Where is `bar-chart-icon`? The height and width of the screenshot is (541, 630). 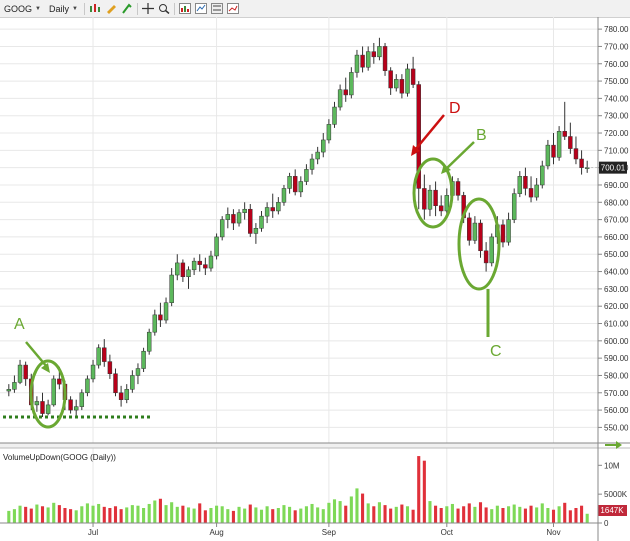 bar-chart-icon is located at coordinates (184, 8).